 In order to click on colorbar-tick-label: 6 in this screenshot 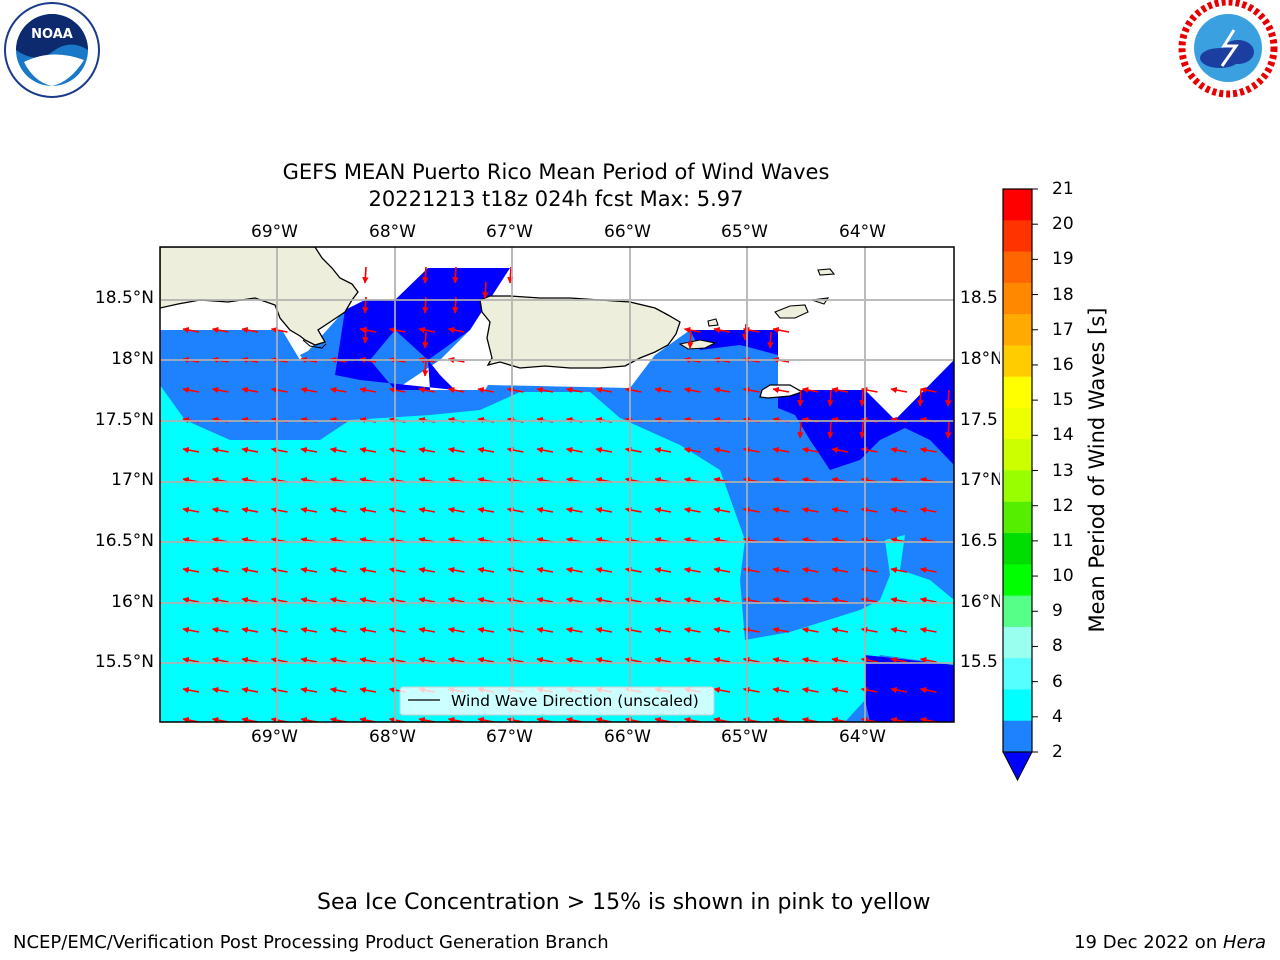, I will do `click(1057, 681)`.